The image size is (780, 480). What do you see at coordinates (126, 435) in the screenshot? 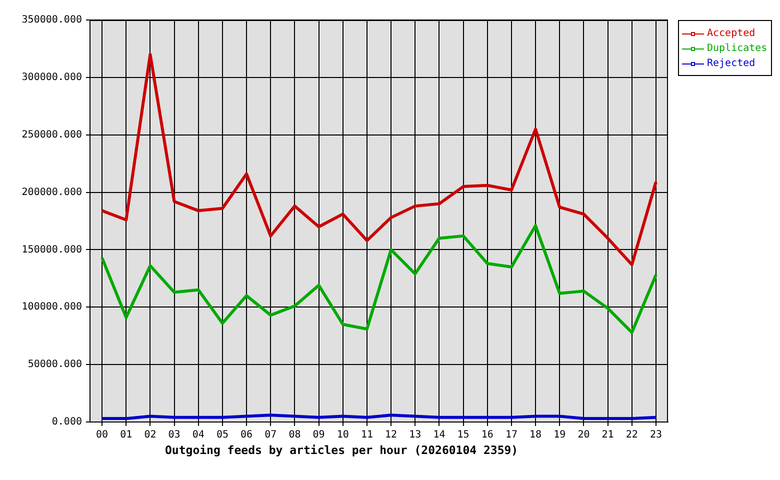
I see `x-tick-label: 01` at bounding box center [126, 435].